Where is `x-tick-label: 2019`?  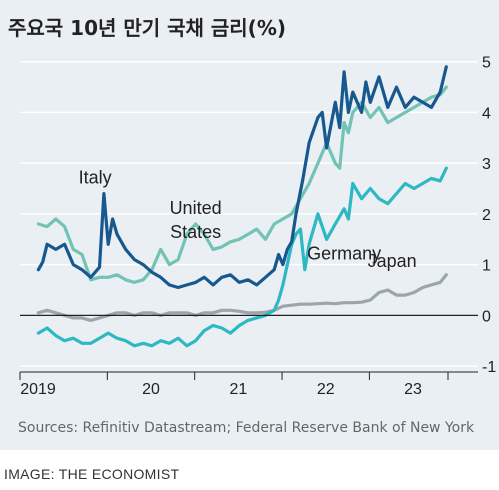
x-tick-label: 2019 is located at coordinates (38, 389).